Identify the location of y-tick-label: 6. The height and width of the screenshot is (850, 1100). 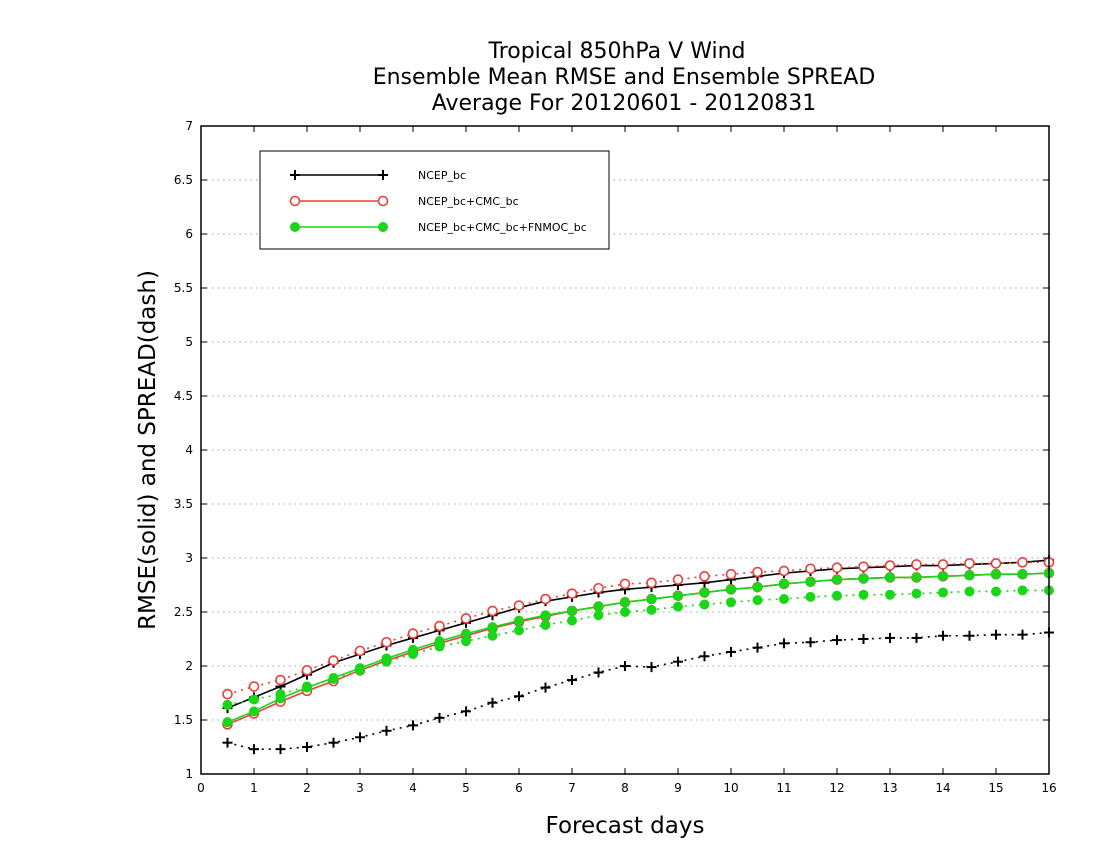
(189, 234).